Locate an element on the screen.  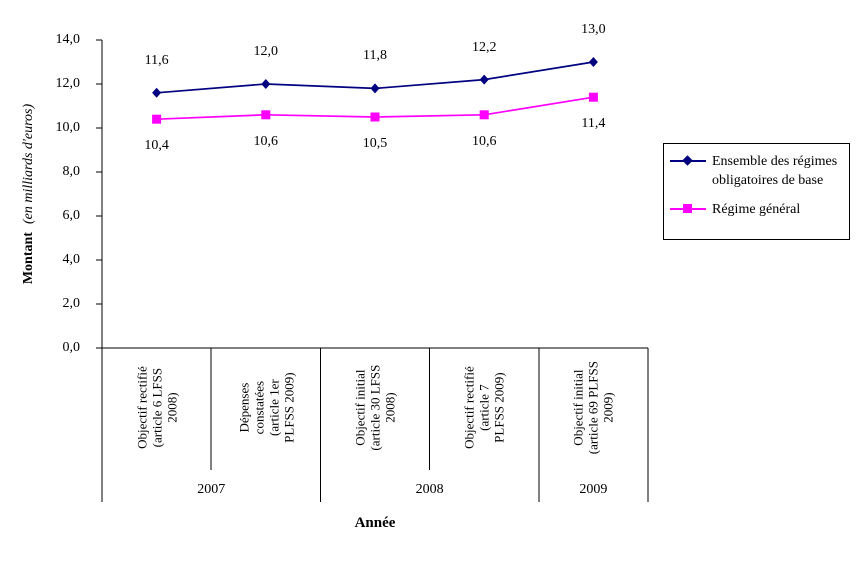
data-label: 12,2 is located at coordinates (484, 47).